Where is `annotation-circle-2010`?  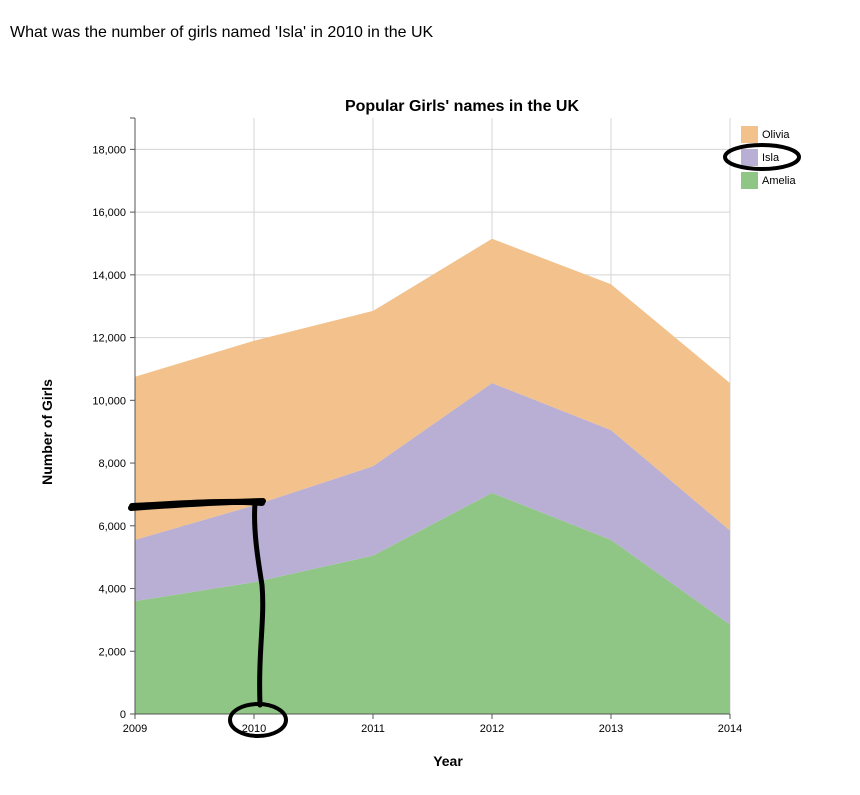 annotation-circle-2010 is located at coordinates (258, 720).